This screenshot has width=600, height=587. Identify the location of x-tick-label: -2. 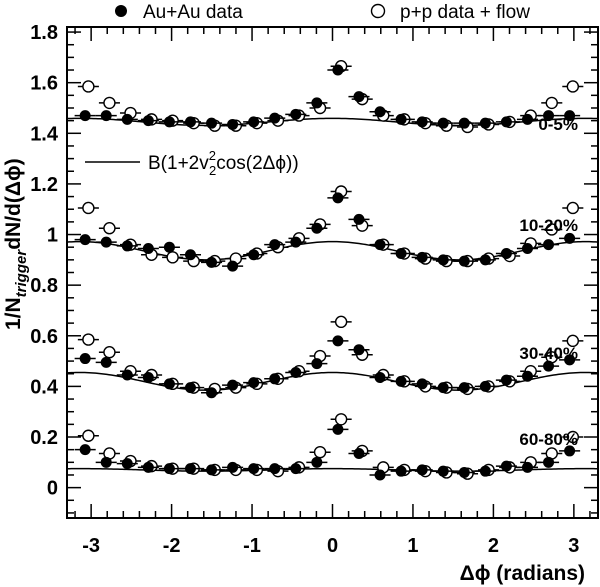
(172, 546).